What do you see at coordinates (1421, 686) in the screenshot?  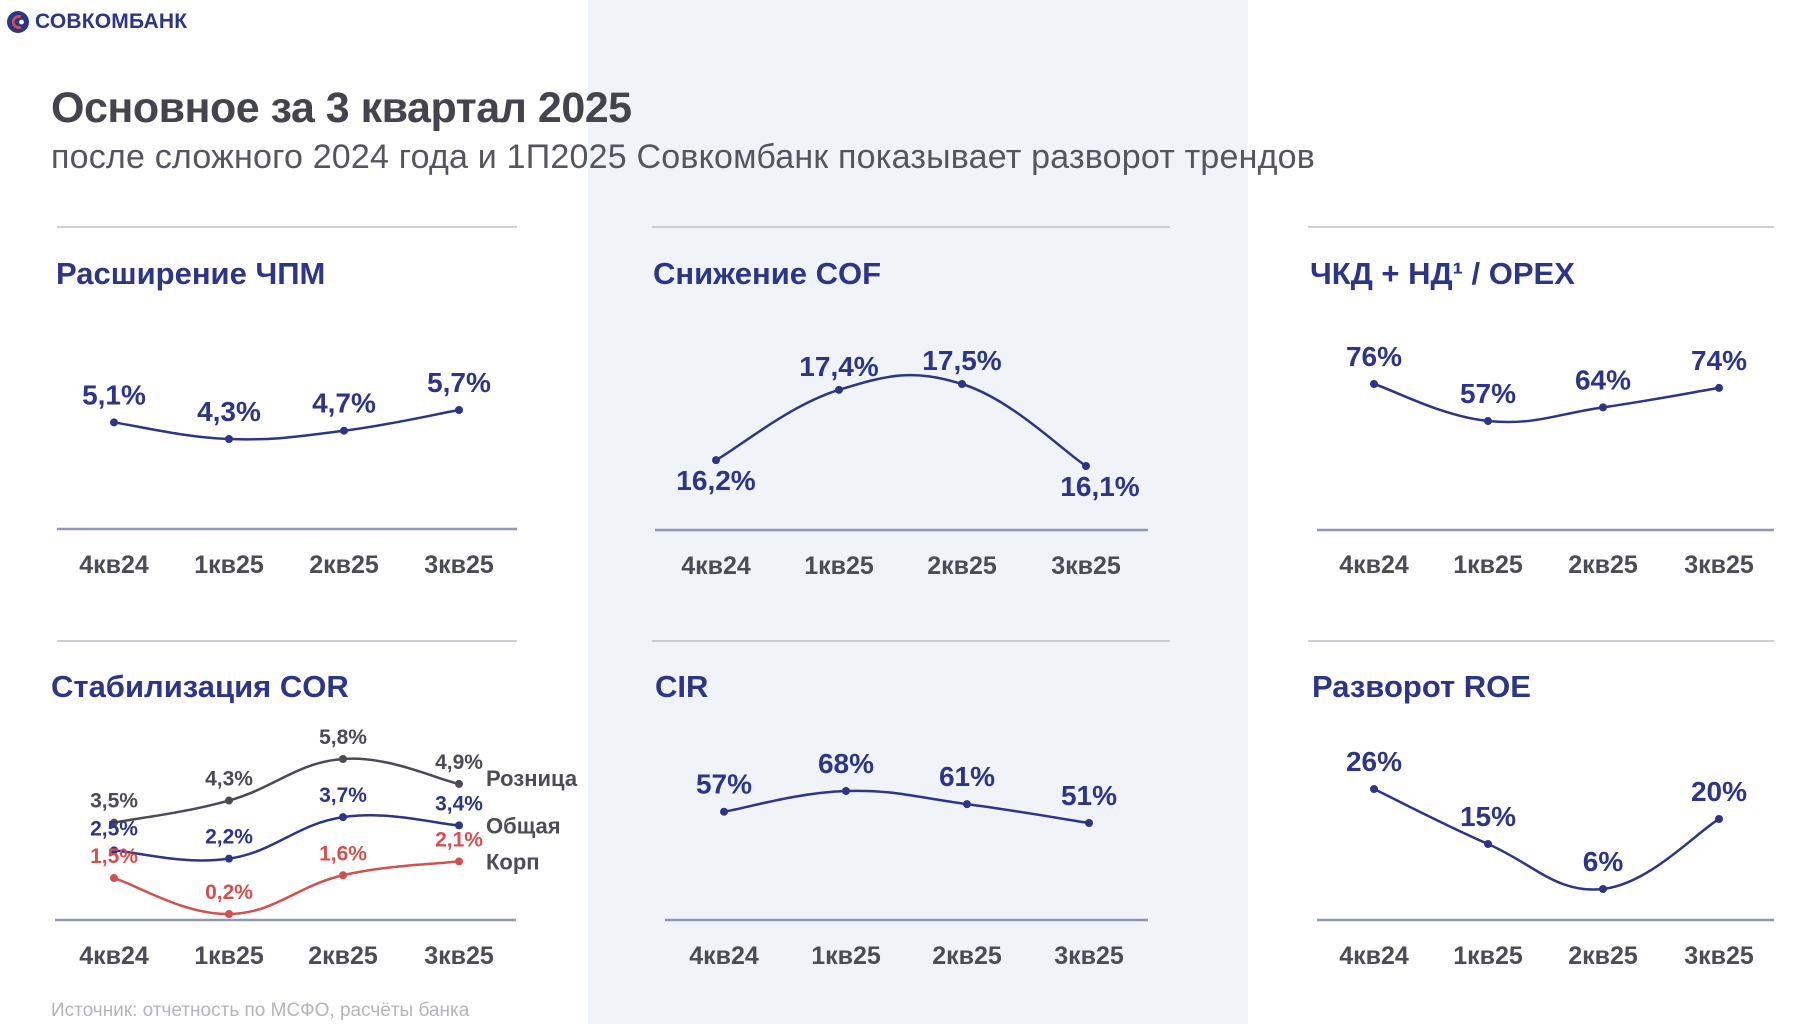 I see `chart-title: Разворот ROE` at bounding box center [1421, 686].